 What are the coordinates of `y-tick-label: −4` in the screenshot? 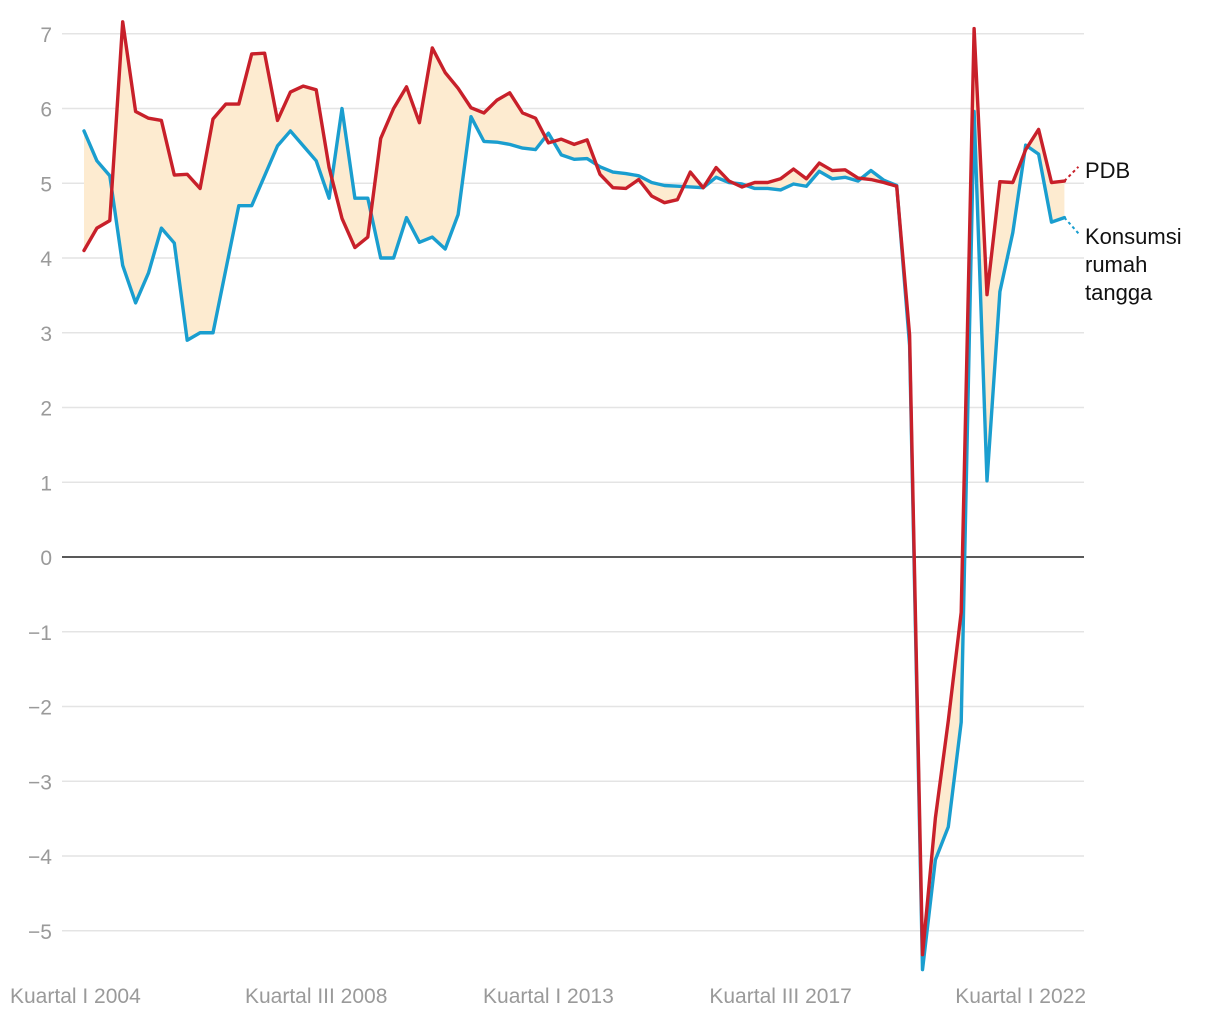 It's located at (40, 857).